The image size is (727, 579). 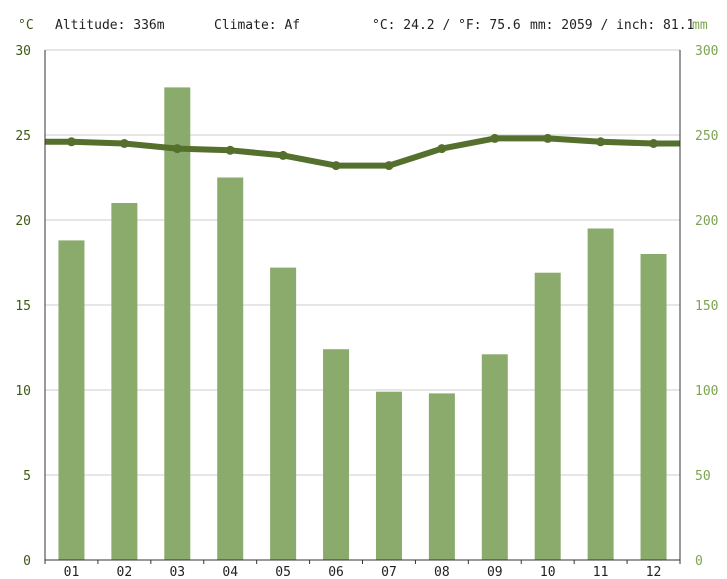 What do you see at coordinates (654, 572) in the screenshot?
I see `x-axis-tick: 12` at bounding box center [654, 572].